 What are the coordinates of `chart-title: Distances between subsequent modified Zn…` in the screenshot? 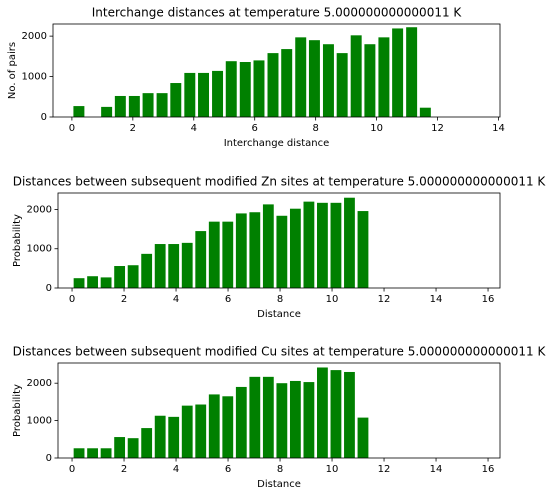 It's located at (280, 182).